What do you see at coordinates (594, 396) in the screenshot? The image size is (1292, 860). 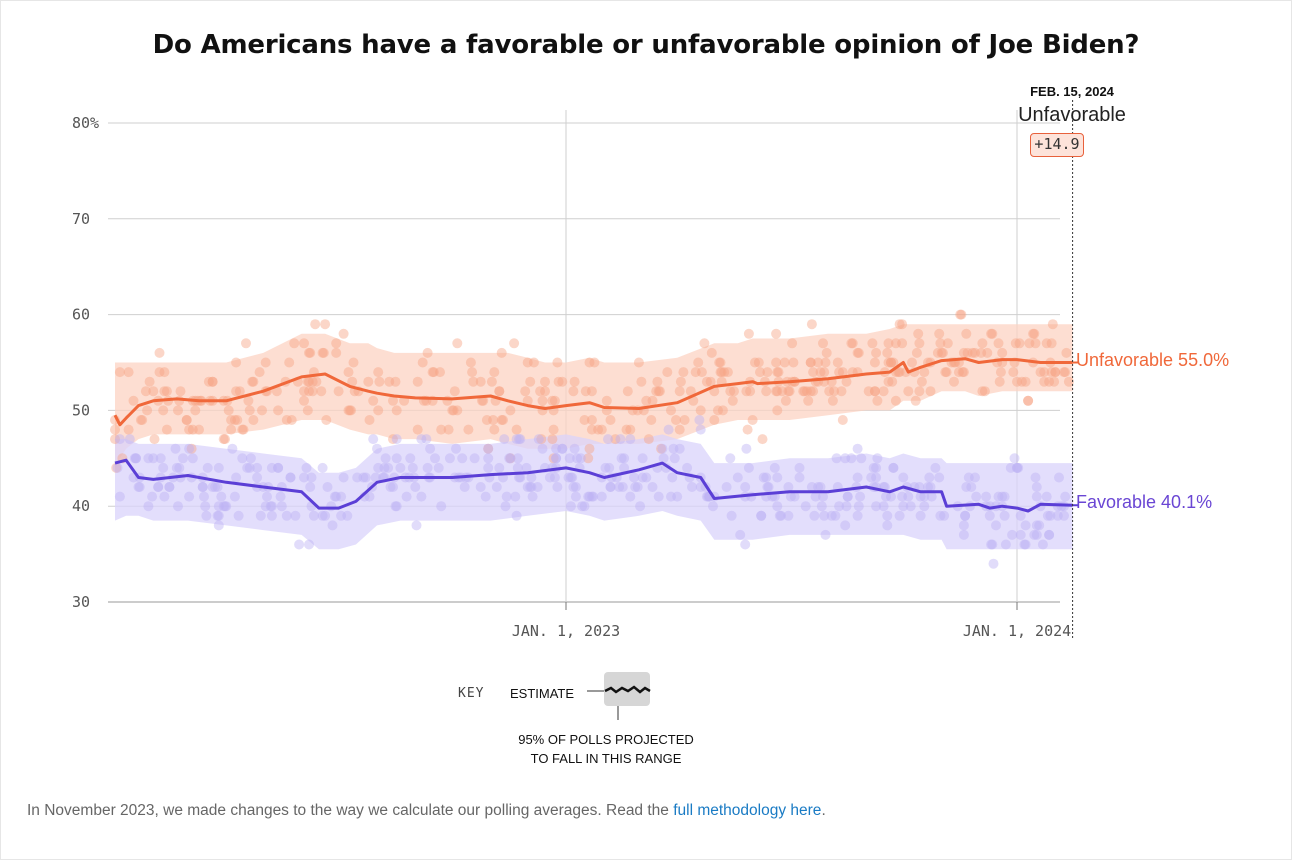 I see `unfavorable-range-band` at bounding box center [594, 396].